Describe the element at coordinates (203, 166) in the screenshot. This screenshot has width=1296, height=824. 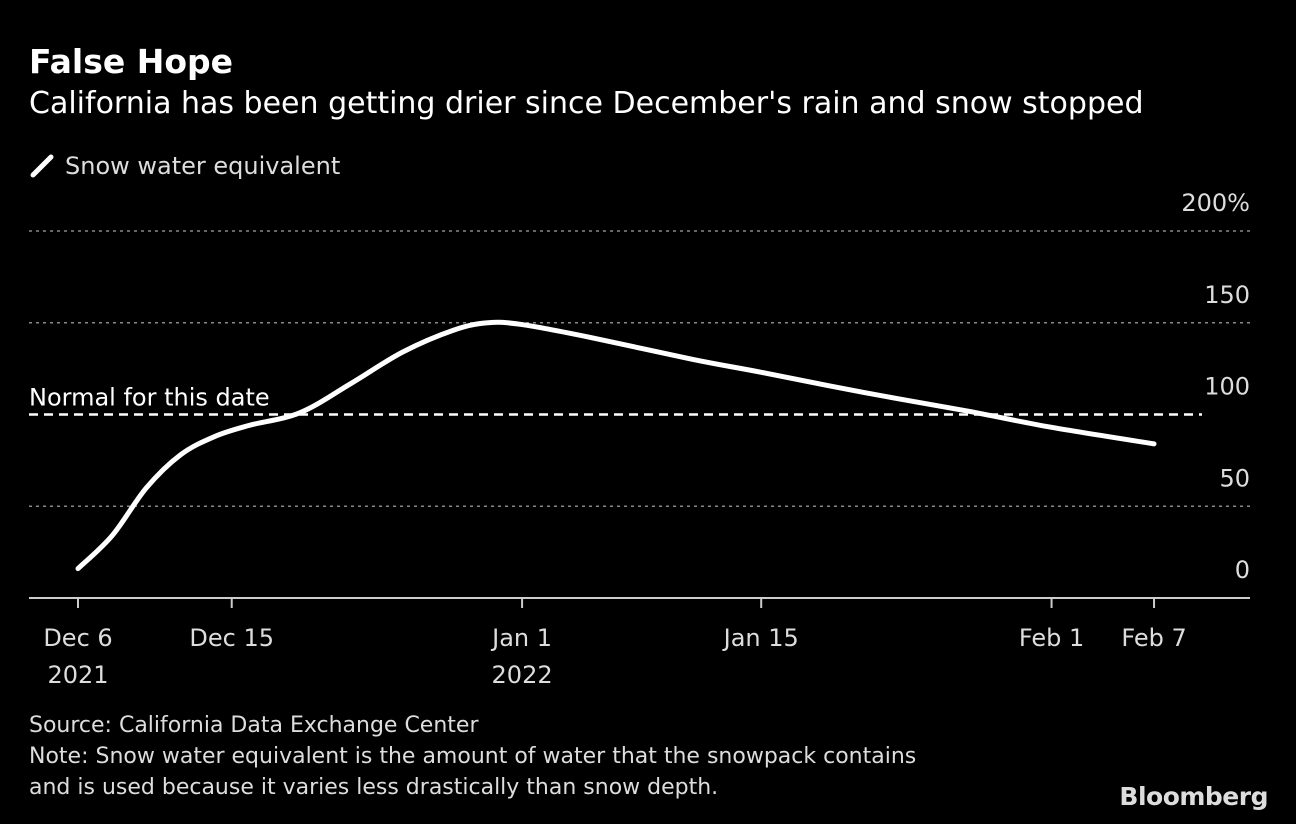
I see `legend-label: Snow water equivalent` at that location.